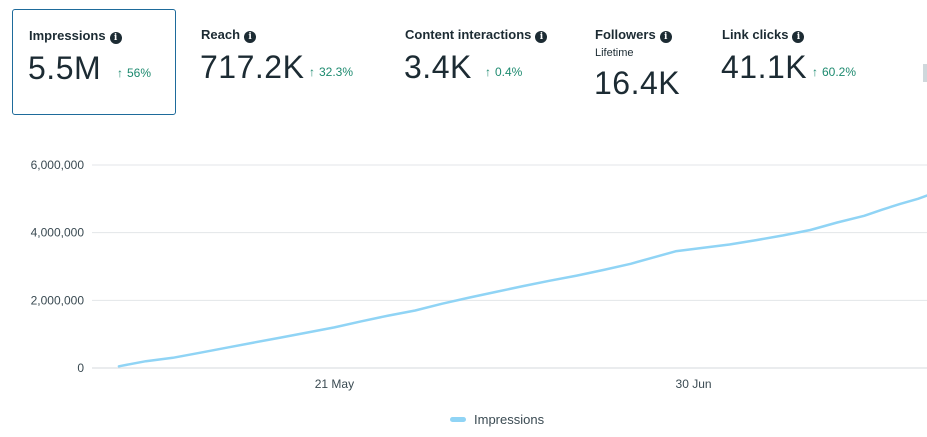  Describe the element at coordinates (458, 419) in the screenshot. I see `legend-swatch` at that location.